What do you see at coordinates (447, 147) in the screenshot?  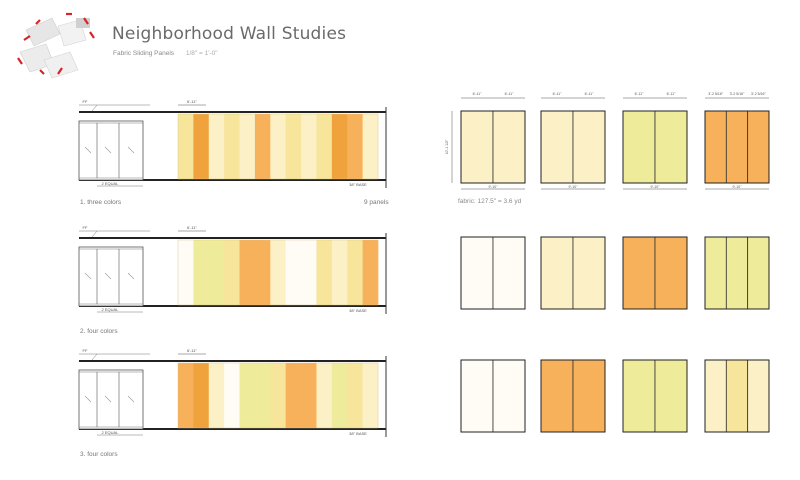 I see `bay-height-dim-label: 10'-1 1/2"` at bounding box center [447, 147].